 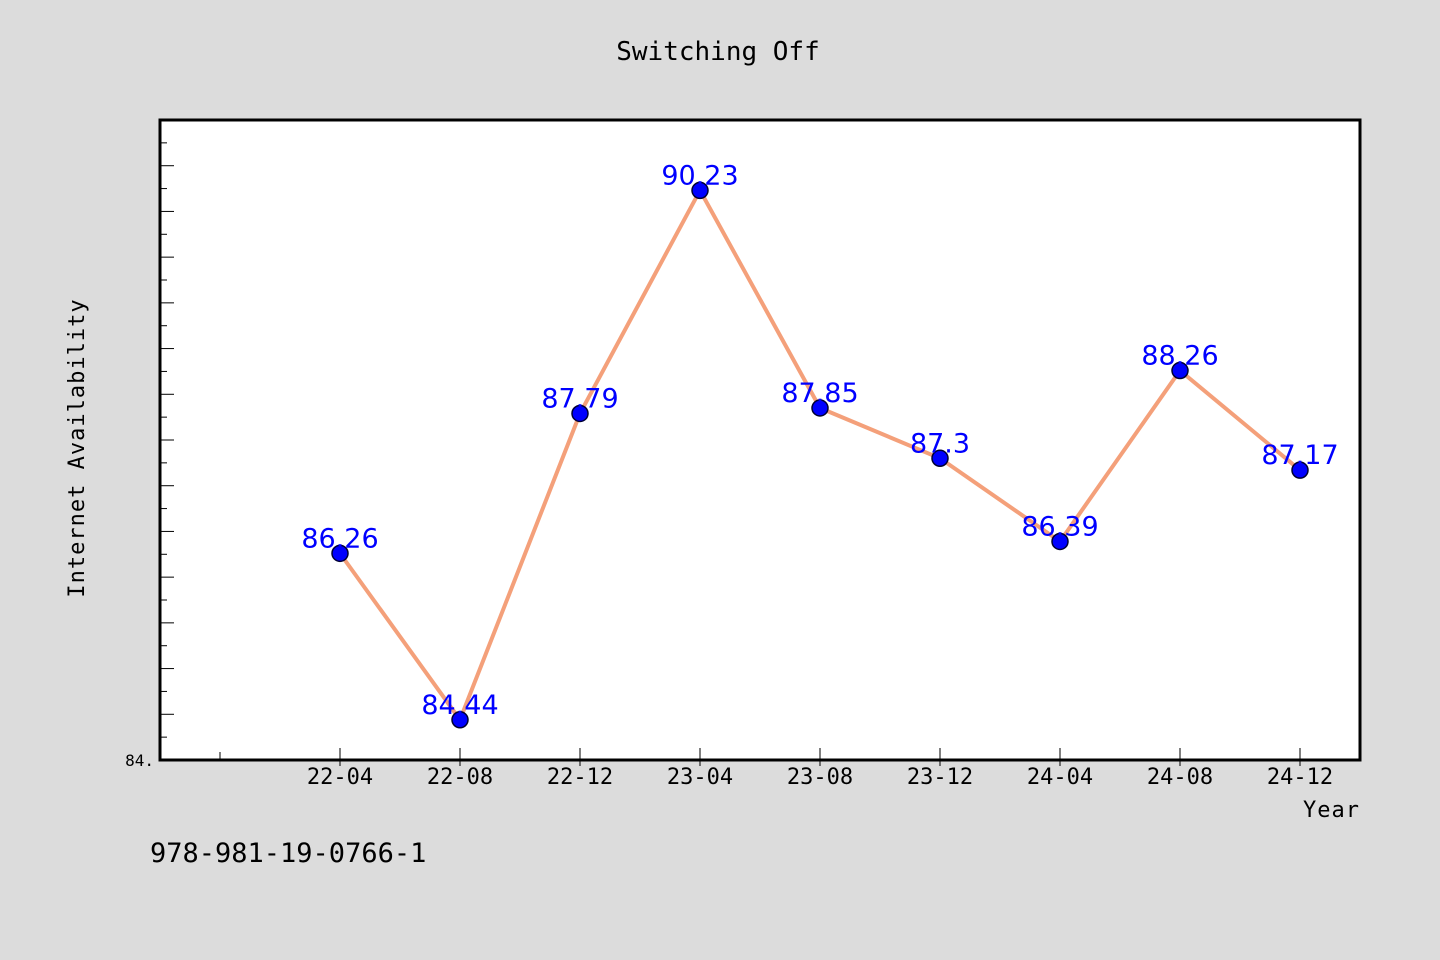 I want to click on x-tick-label: 23-08, so click(x=820, y=777).